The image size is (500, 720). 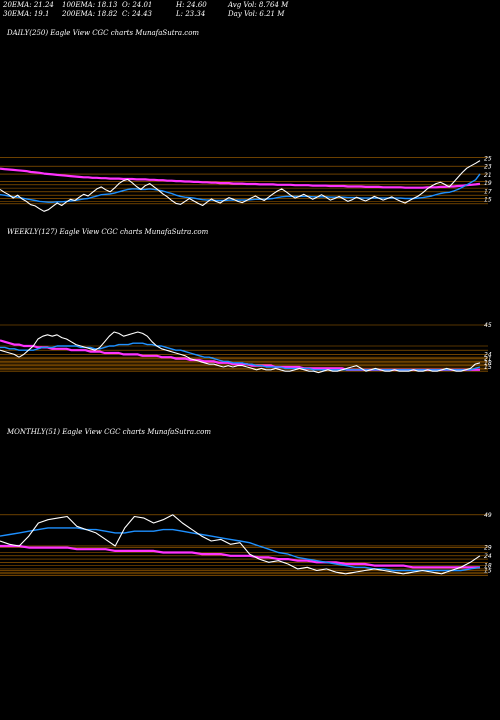 I want to click on monthly-slow-ema-line, so click(x=240, y=556).